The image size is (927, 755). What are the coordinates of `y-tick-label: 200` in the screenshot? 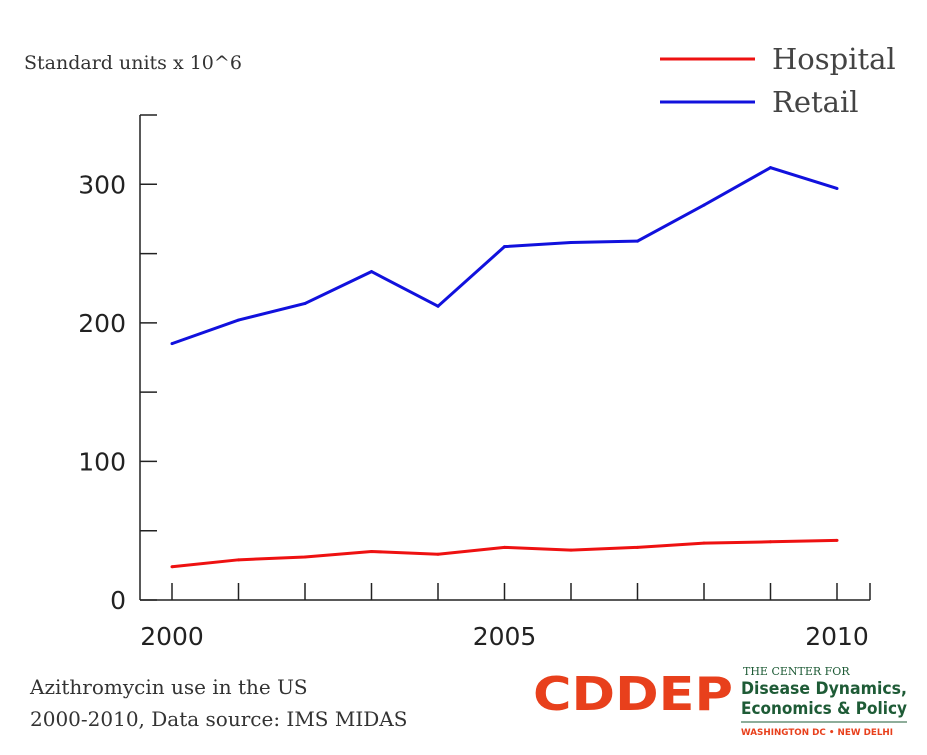 It's located at (102, 323).